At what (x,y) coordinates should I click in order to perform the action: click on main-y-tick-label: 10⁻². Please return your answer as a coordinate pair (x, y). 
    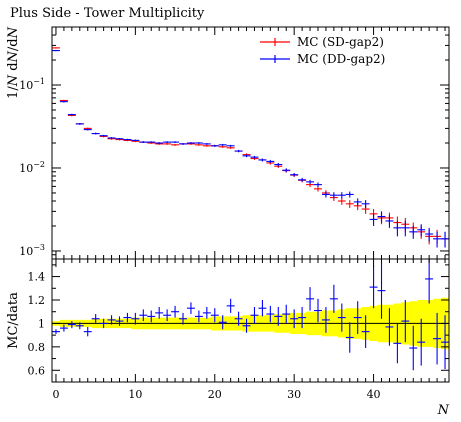
    Looking at the image, I should click on (32, 167).